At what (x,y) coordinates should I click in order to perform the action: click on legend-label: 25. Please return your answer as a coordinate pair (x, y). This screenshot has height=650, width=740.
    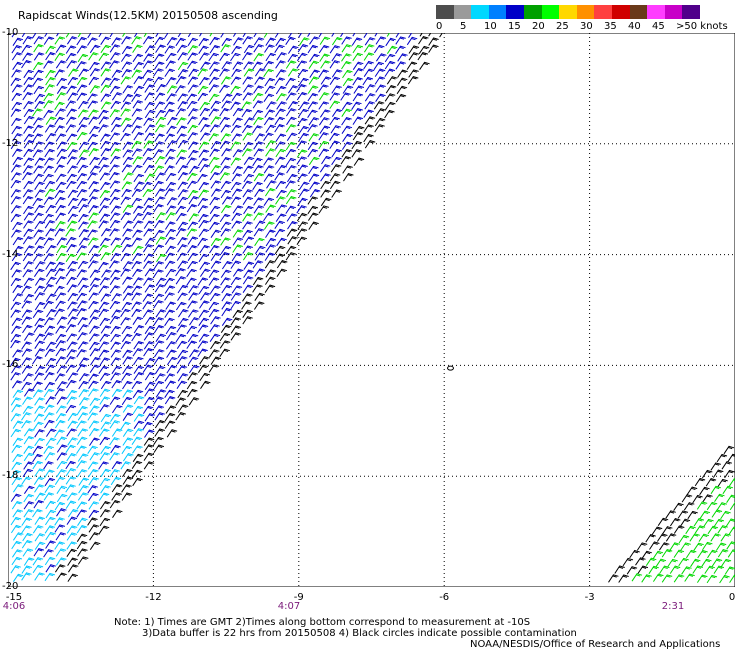
    Looking at the image, I should click on (562, 26).